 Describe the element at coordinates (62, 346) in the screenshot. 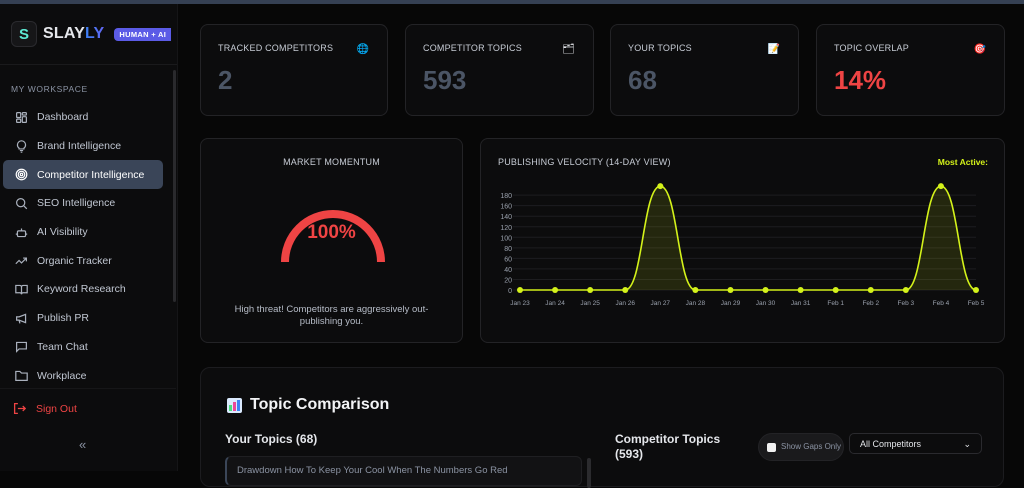

I see `nav-label: Team Chat` at that location.